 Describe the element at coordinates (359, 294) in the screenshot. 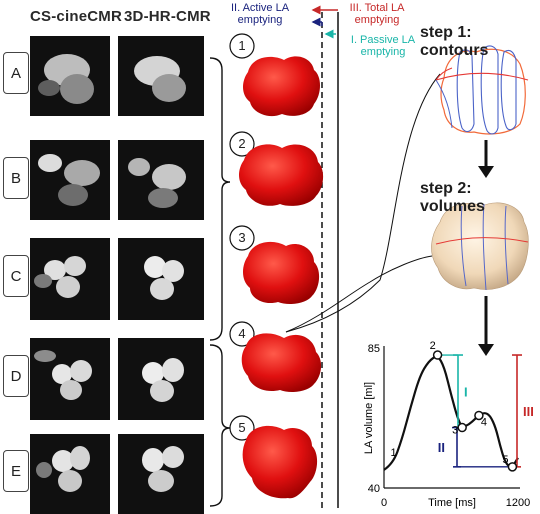

I see `connector-to-volumes` at that location.